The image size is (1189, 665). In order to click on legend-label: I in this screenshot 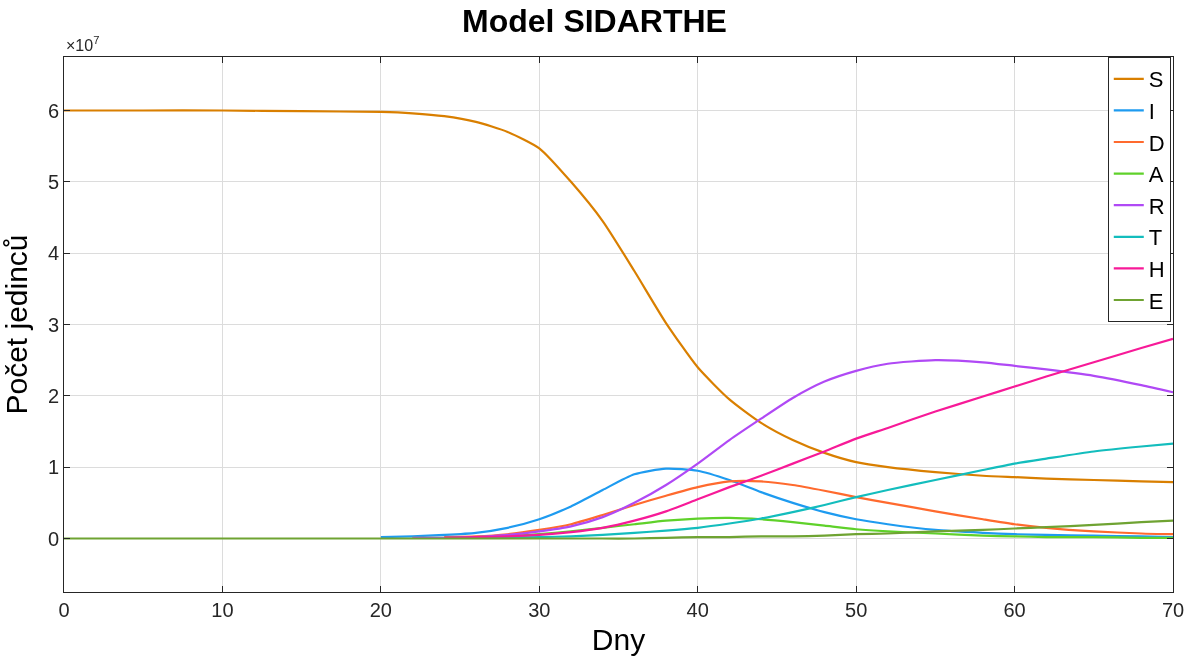, I will do `click(1151, 111)`.